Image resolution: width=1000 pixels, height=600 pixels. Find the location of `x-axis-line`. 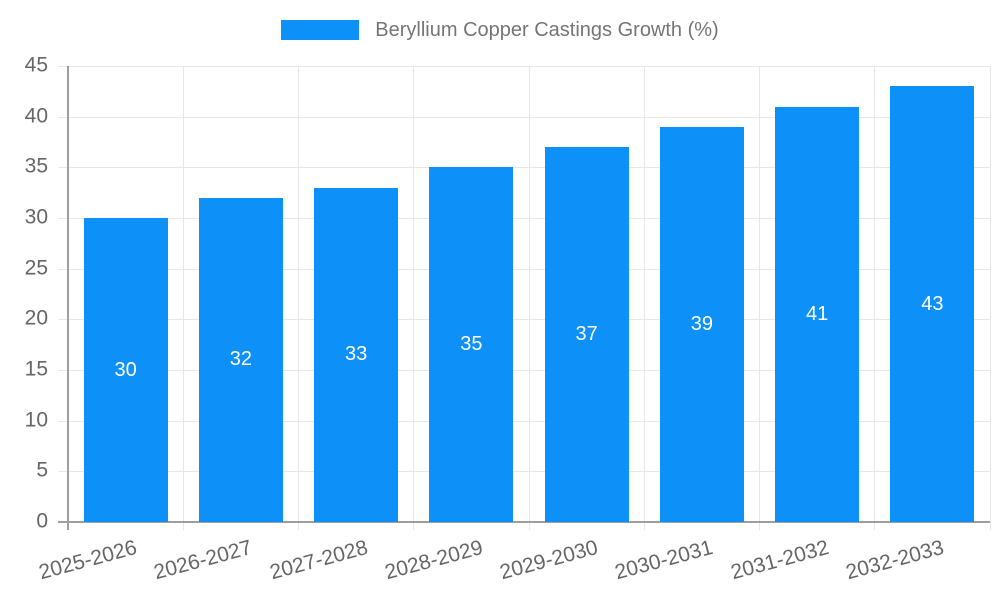

x-axis-line is located at coordinates (524, 522).